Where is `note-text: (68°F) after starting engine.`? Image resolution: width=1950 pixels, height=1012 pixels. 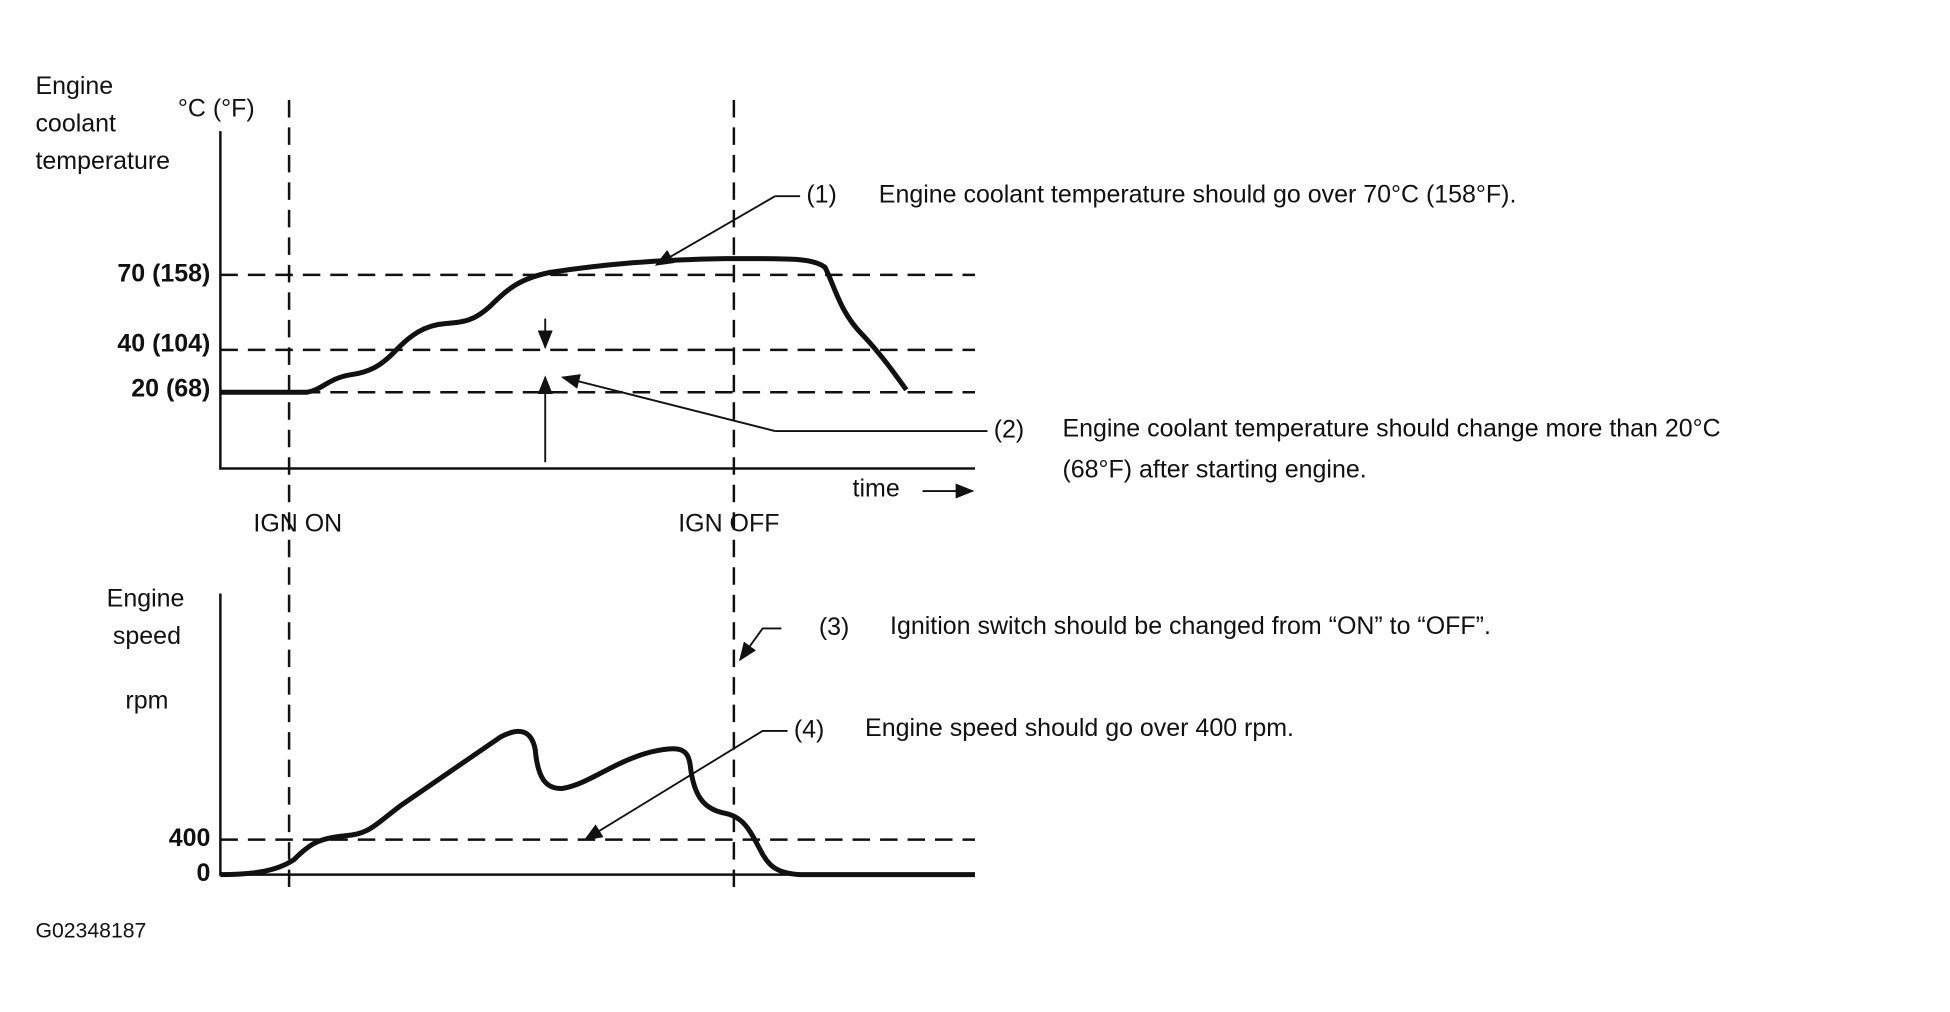
note-text: (68°F) after starting engine. is located at coordinates (1214, 470).